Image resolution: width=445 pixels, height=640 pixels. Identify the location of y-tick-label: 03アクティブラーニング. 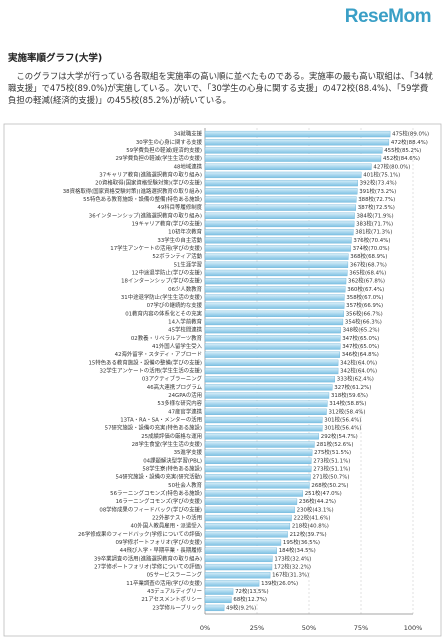
(172, 379).